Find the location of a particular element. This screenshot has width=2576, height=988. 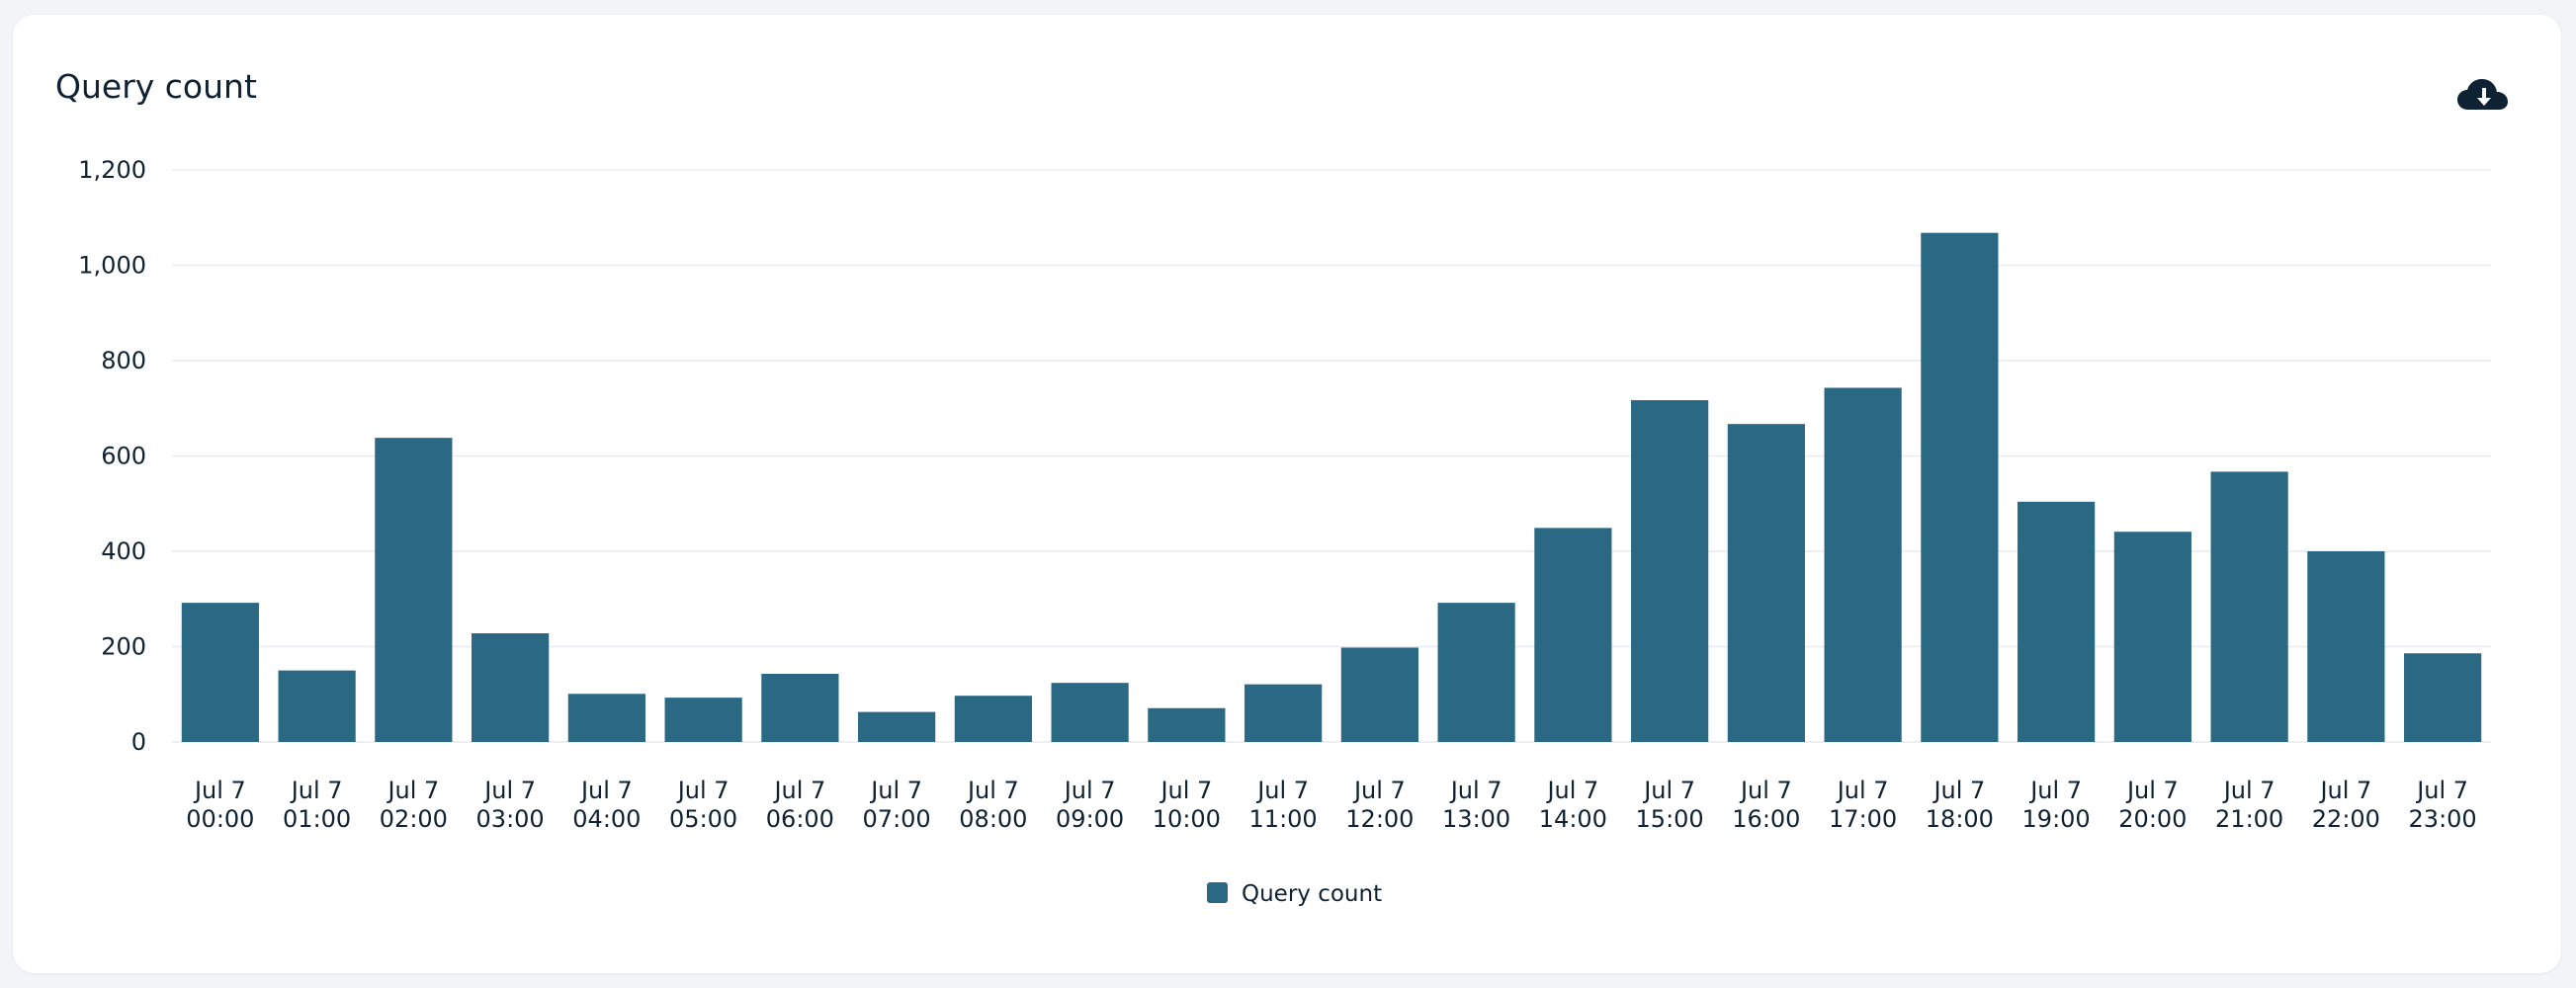

x-tick-label: 13:00 is located at coordinates (1476, 819).